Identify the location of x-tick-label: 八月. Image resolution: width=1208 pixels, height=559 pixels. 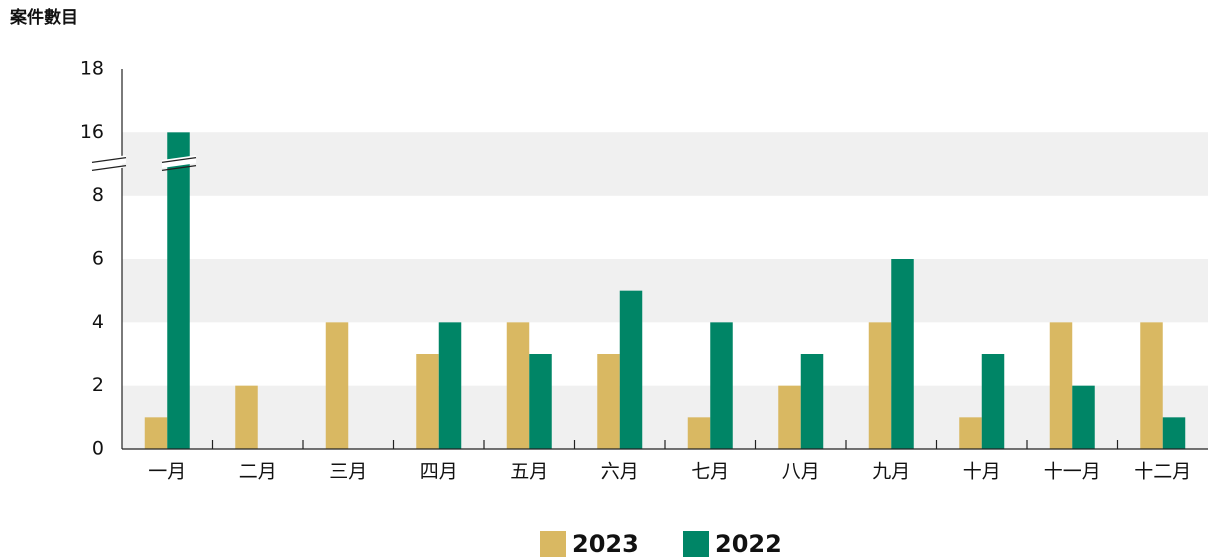
(801, 472).